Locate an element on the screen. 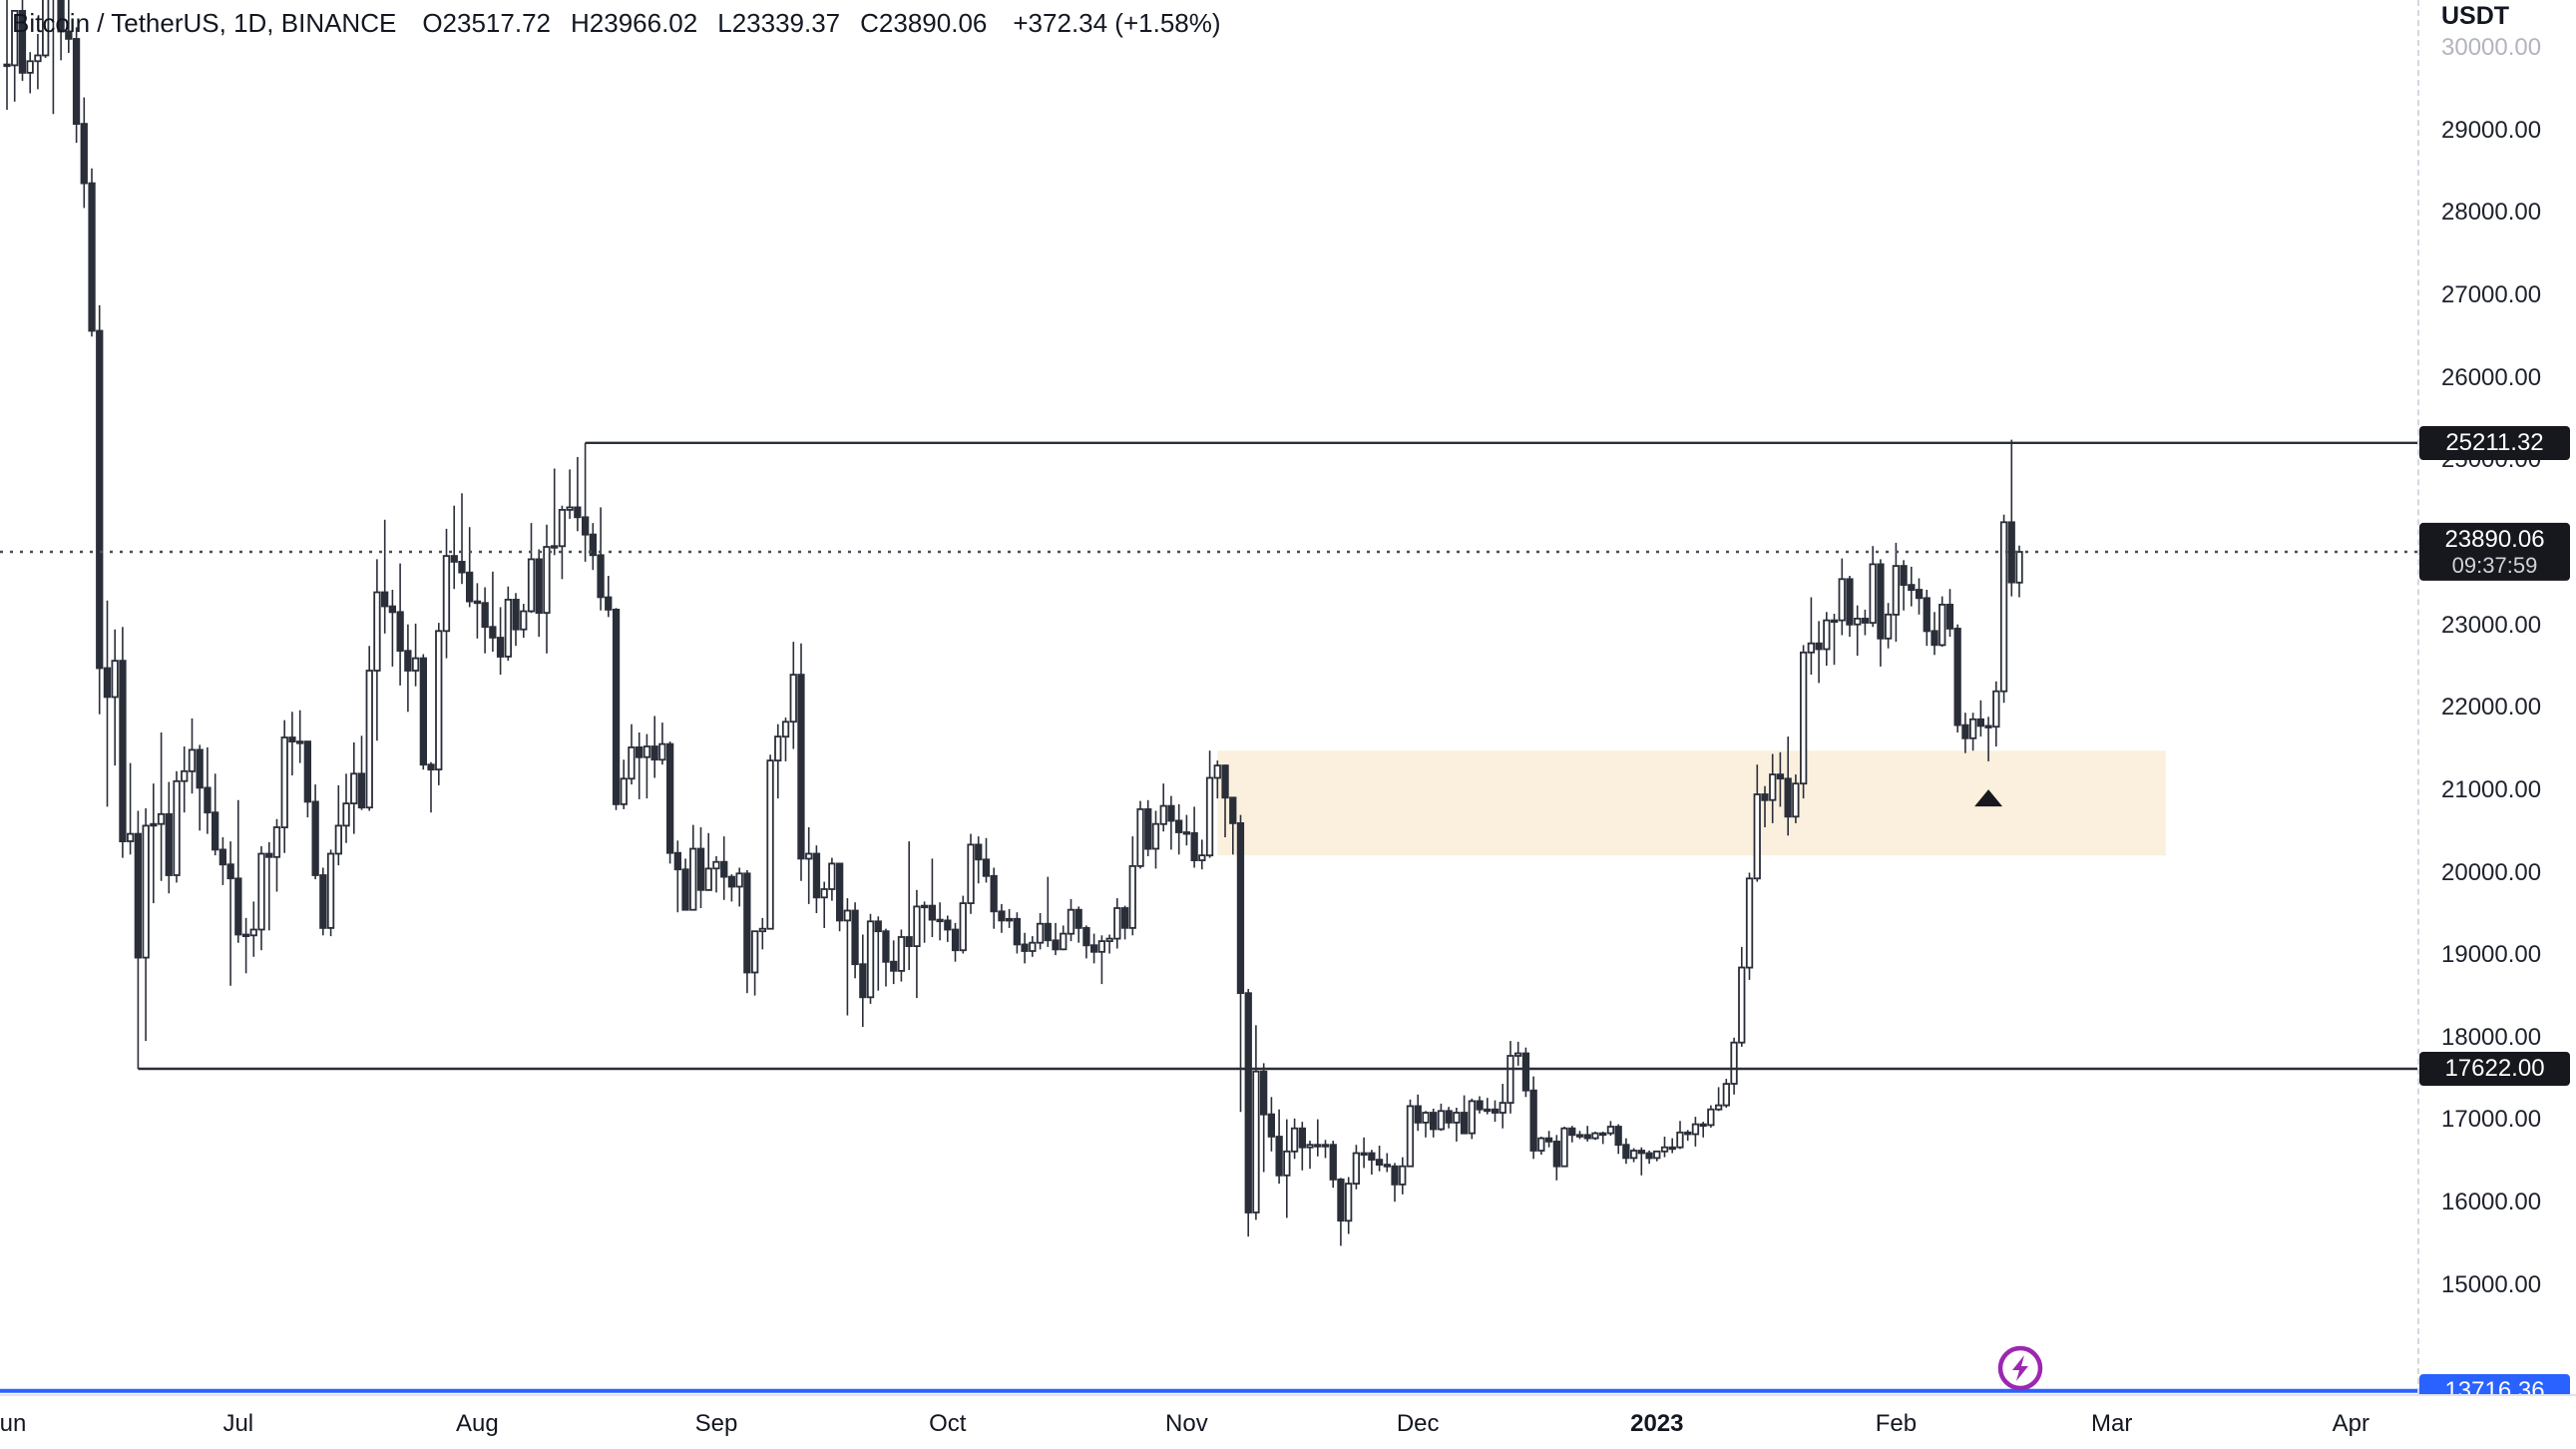  price-tick-label: 28000.00 is located at coordinates (2491, 213).